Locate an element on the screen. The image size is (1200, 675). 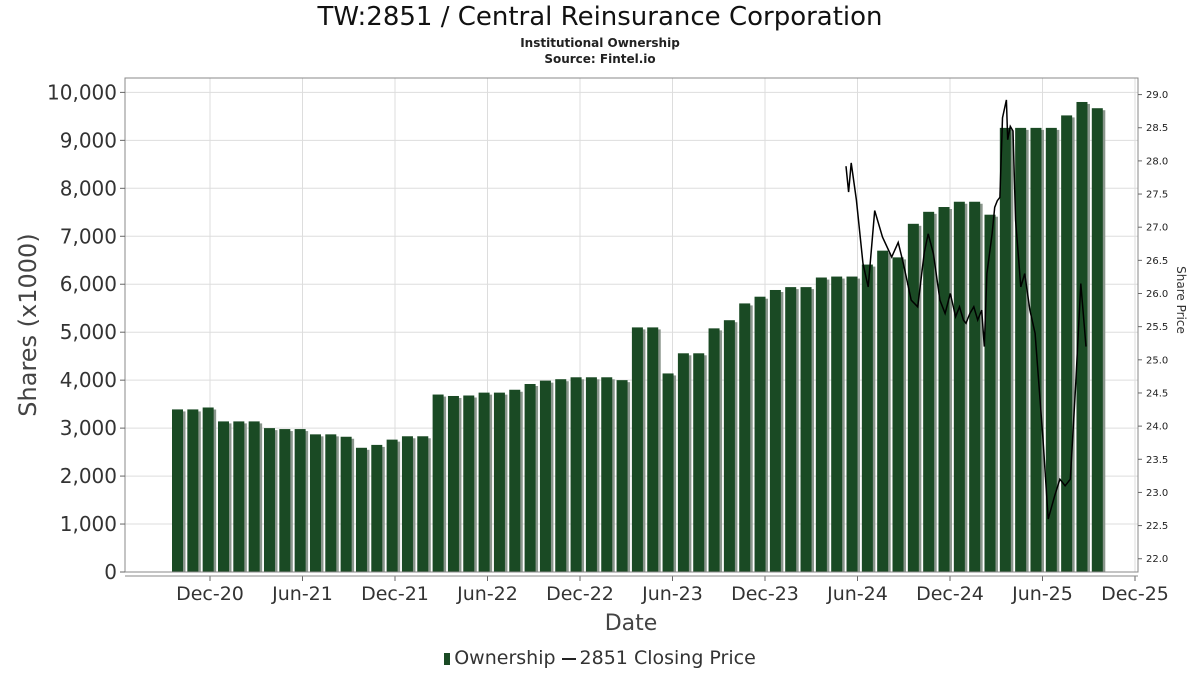
x-tick-label: Dec-21 is located at coordinates (395, 594).